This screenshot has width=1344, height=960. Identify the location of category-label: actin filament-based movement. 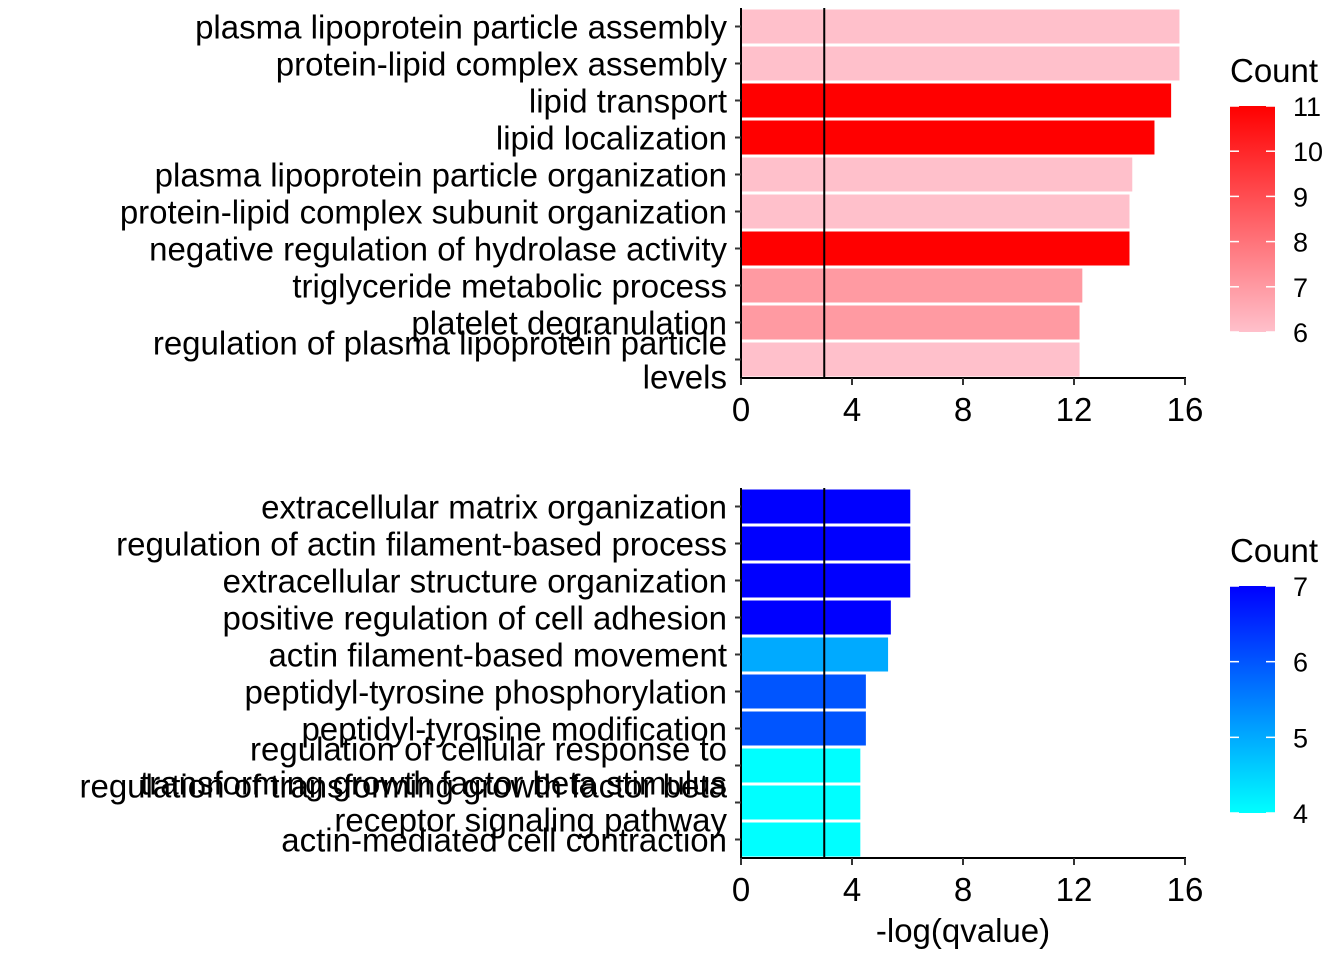
(497, 655).